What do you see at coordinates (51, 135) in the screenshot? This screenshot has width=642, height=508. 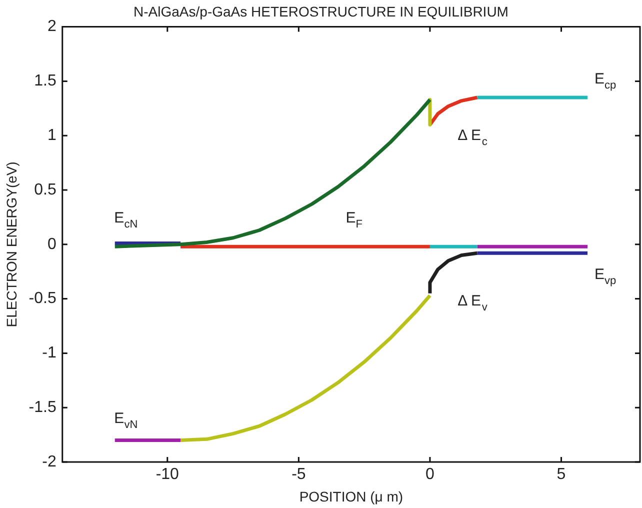 I see `y-tick-label: 1` at bounding box center [51, 135].